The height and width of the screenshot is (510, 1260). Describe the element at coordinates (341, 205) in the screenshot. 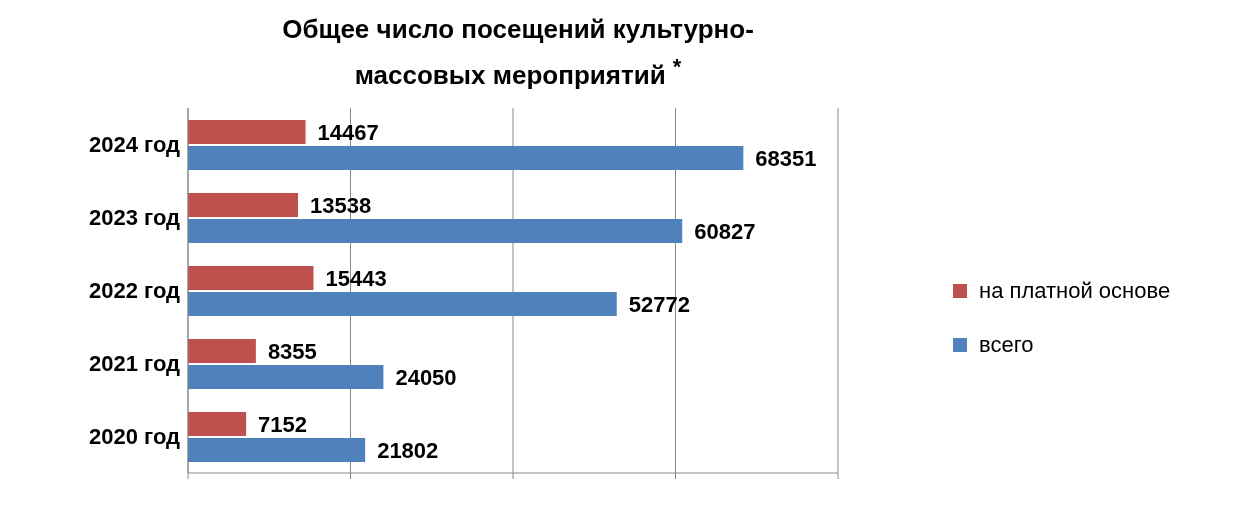

I see `data-label: 13538` at that location.